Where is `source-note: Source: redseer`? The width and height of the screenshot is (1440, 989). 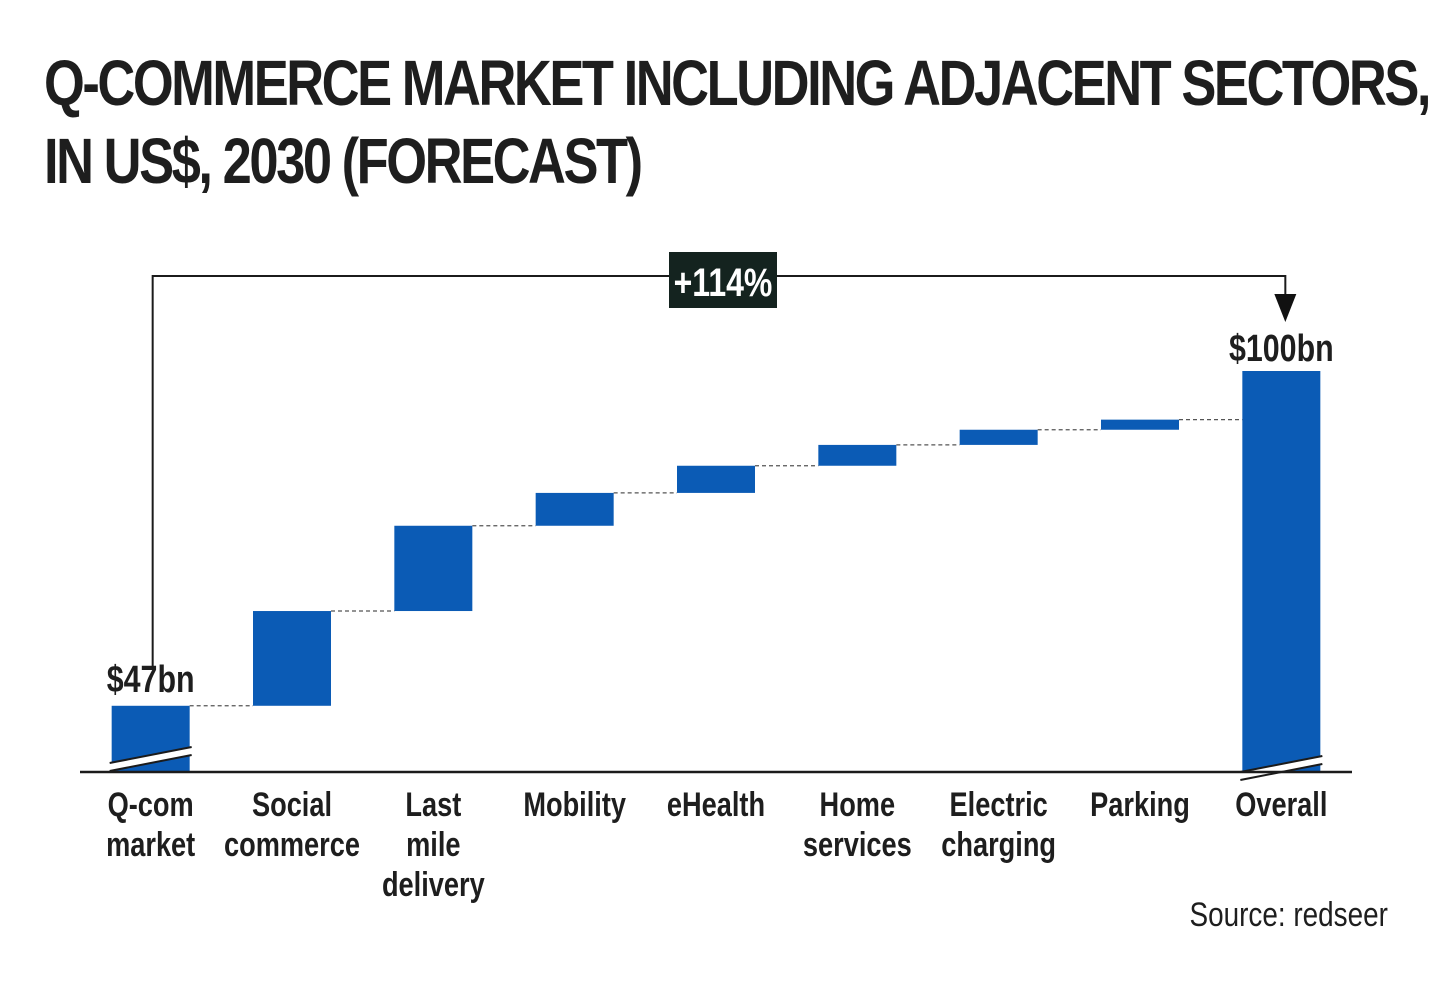
source-note: Source: redseer is located at coordinates (1288, 915).